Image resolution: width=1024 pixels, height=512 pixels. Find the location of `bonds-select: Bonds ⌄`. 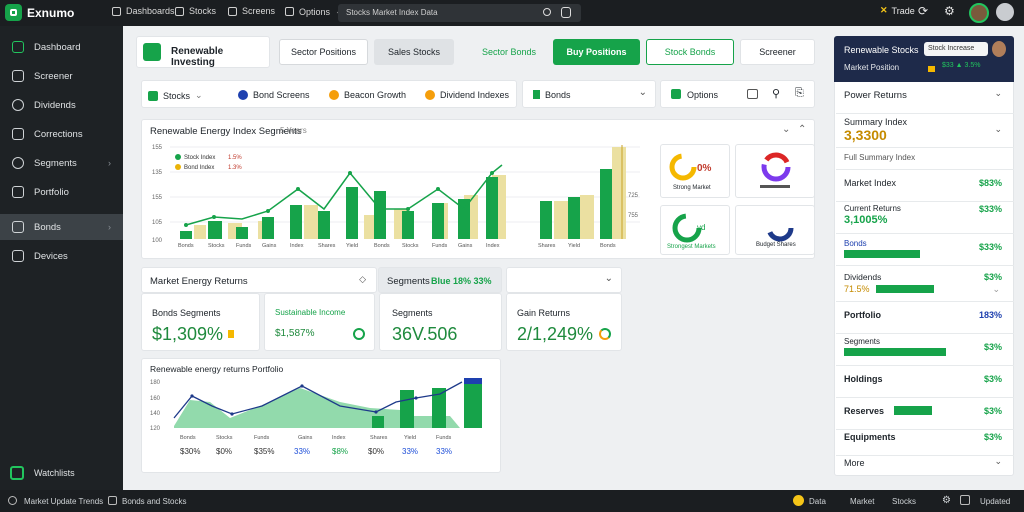

bonds-select: Bonds ⌄ is located at coordinates (589, 94).